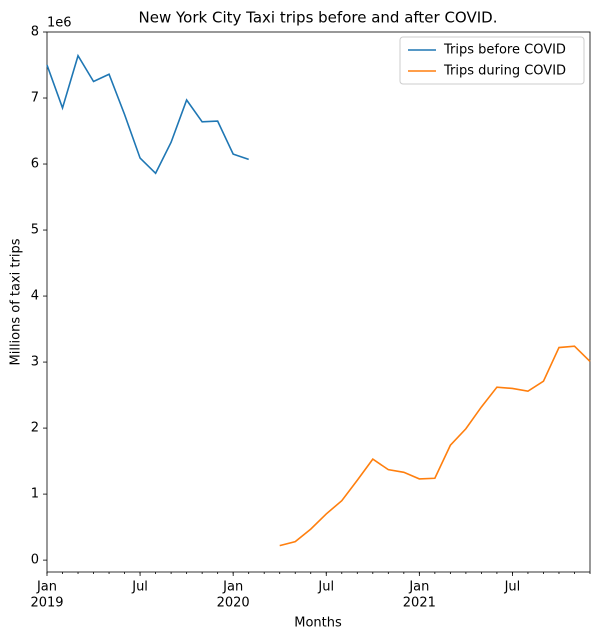 This screenshot has width=600, height=644. I want to click on x-axis-label: Months, so click(318, 623).